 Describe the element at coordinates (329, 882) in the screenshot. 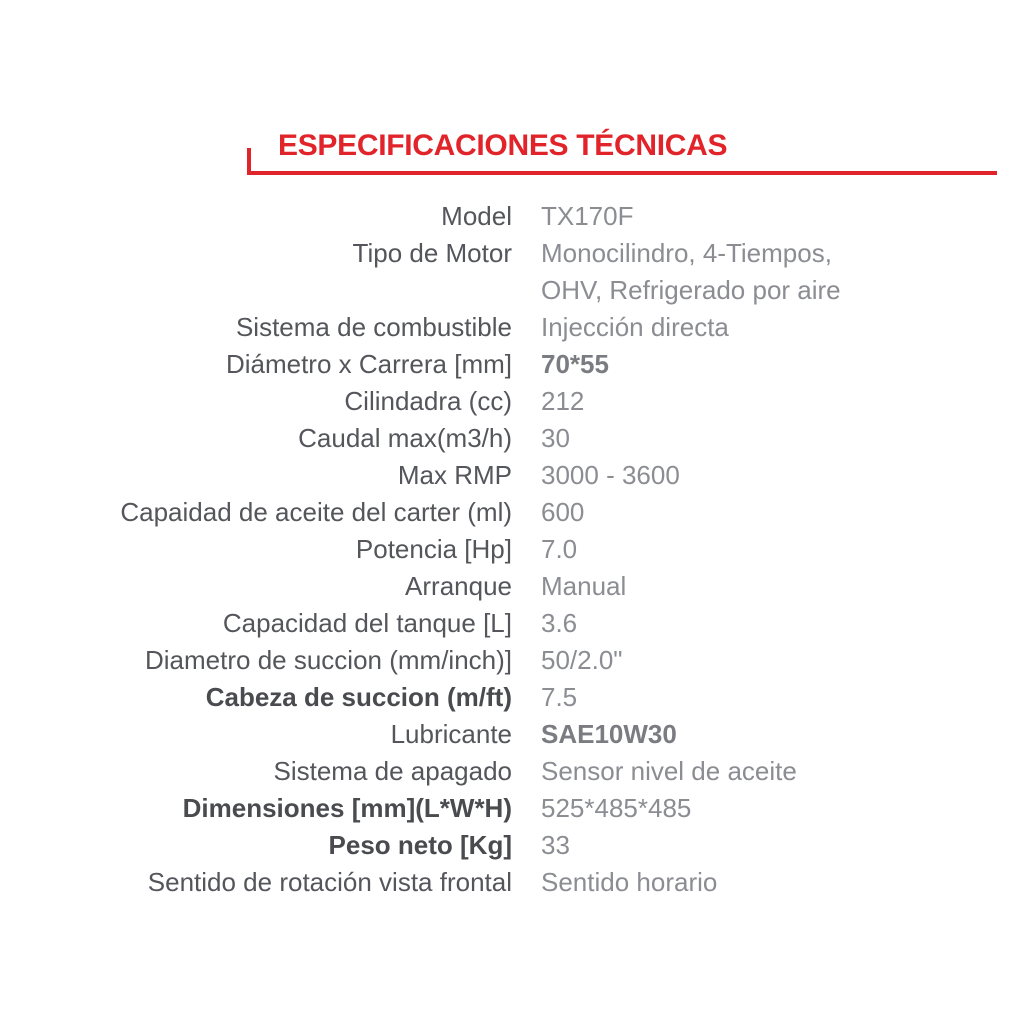

I see `spec-label: Sentido de rotación vista frontal` at that location.